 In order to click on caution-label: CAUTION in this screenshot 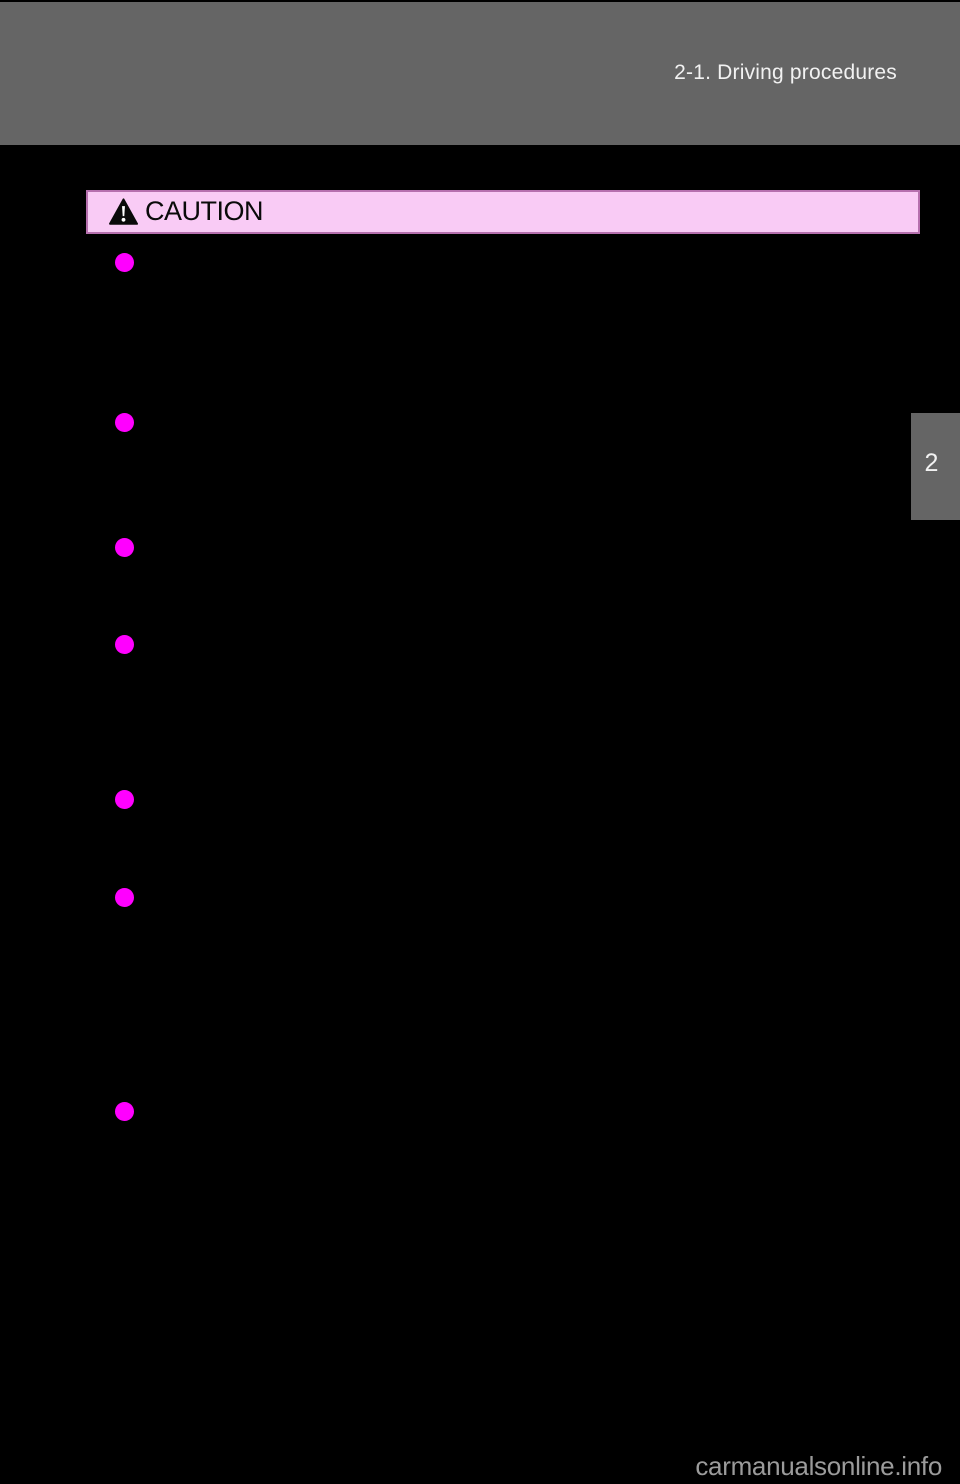, I will do `click(204, 210)`.